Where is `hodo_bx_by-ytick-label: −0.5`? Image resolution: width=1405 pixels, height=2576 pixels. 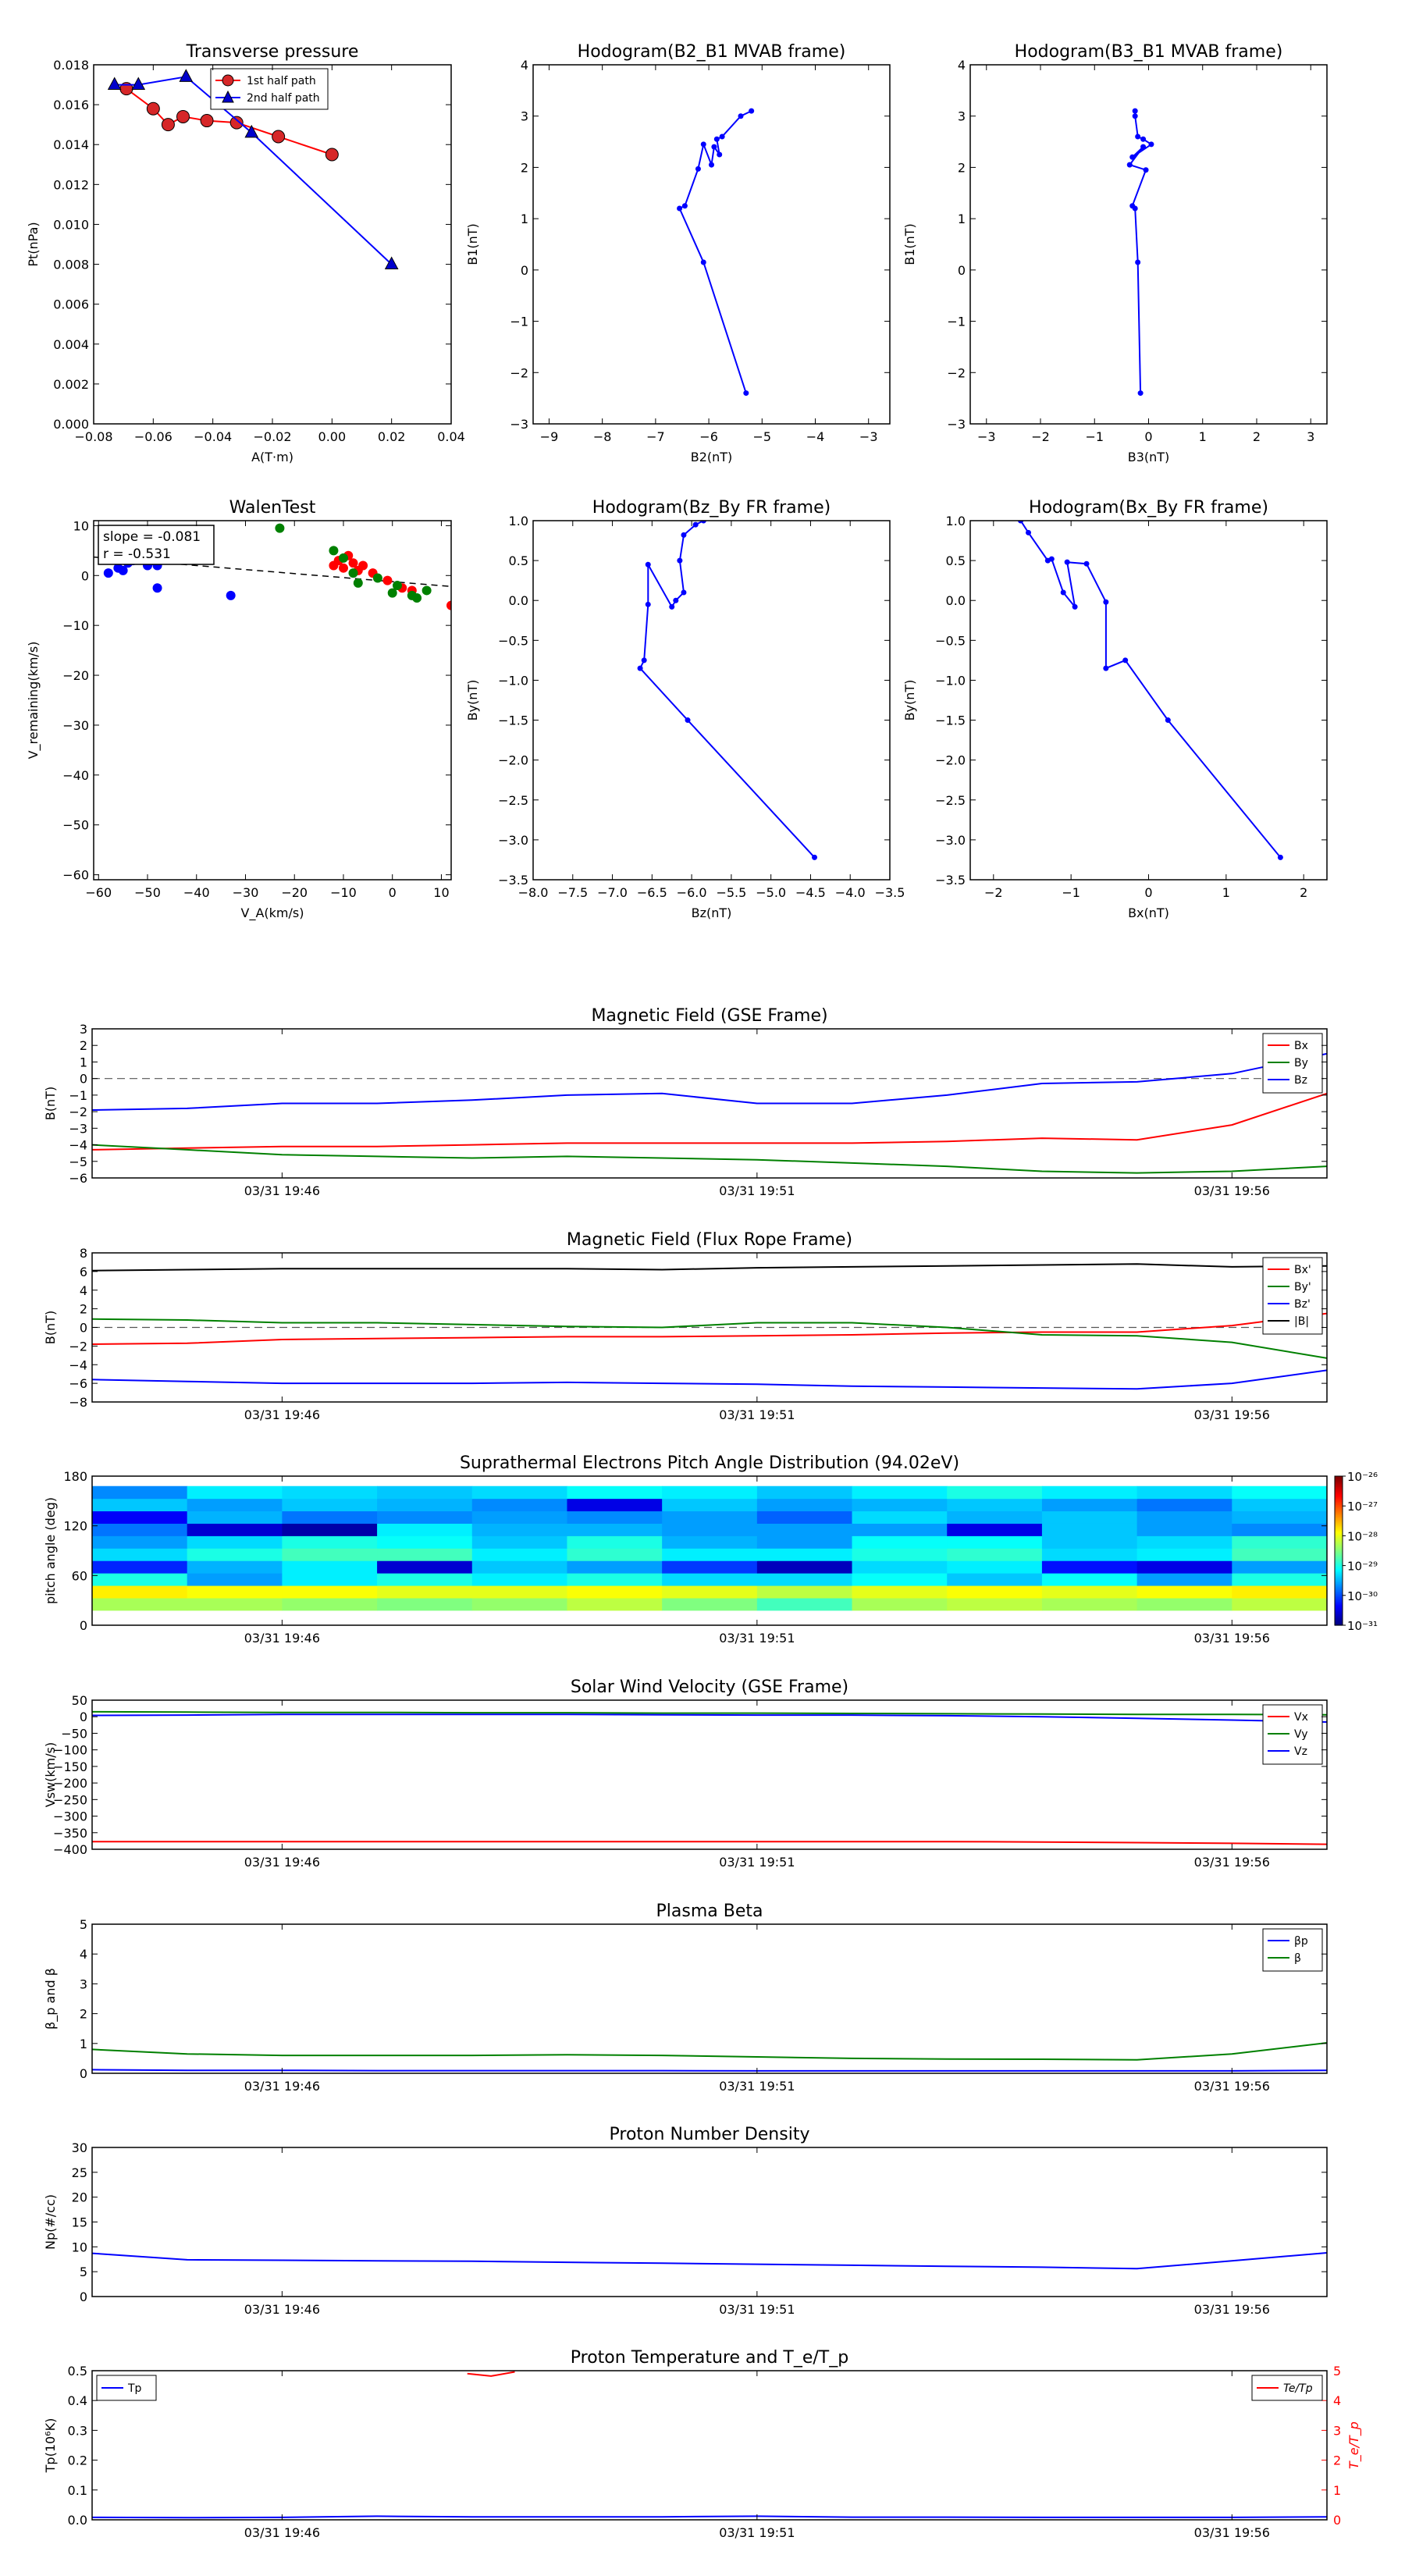
hodo_bx_by-ytick-label: −0.5 is located at coordinates (951, 640).